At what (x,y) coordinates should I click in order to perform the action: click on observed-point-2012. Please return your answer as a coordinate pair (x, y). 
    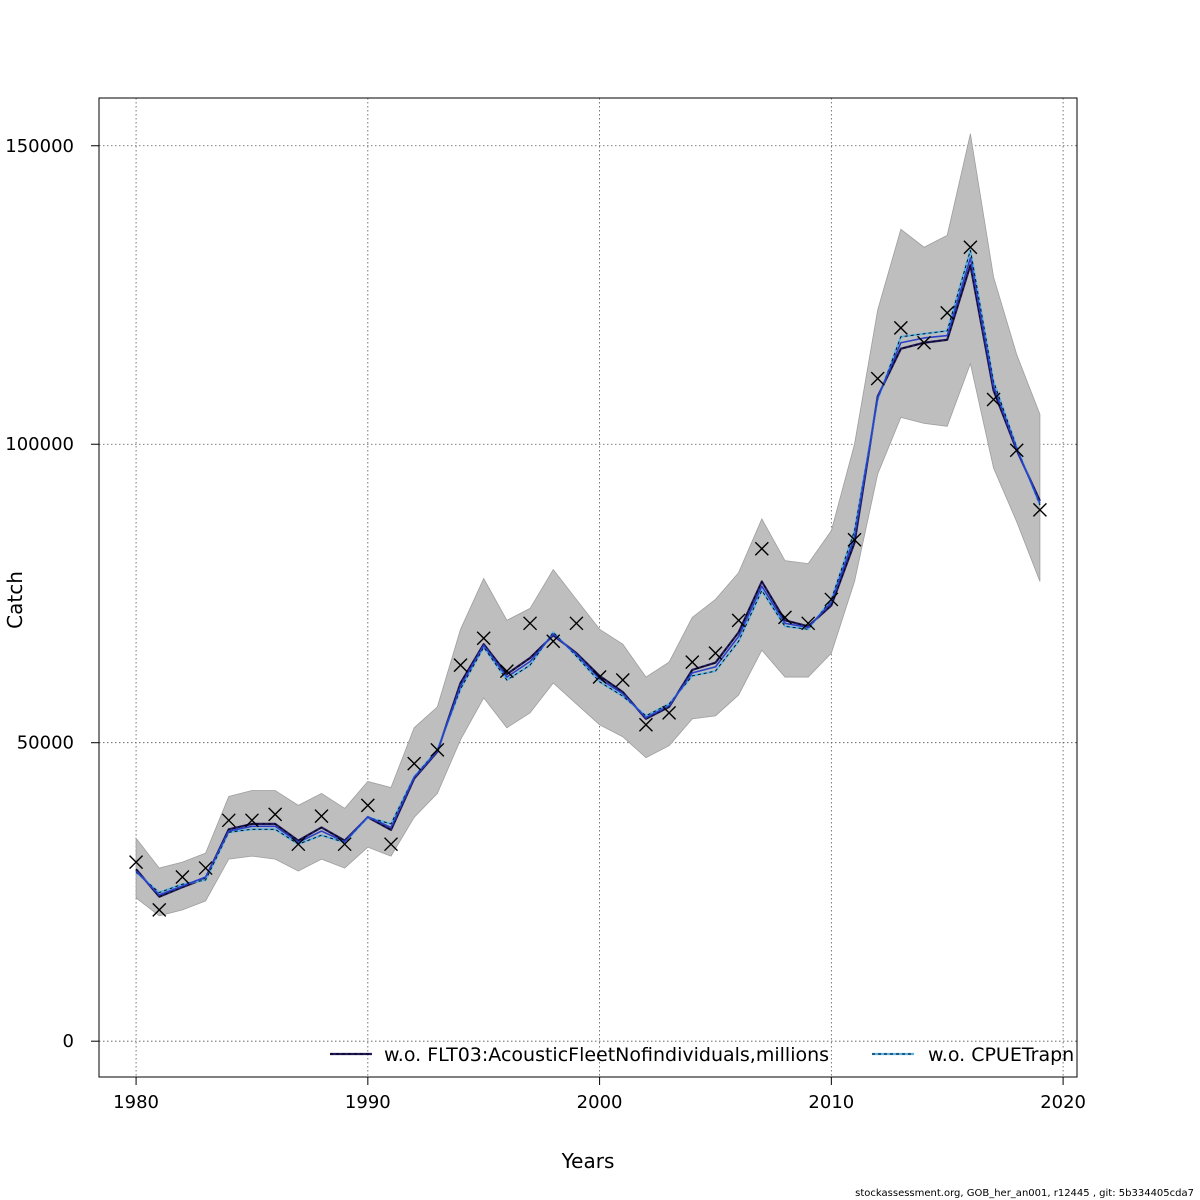
    Looking at the image, I should click on (877, 378).